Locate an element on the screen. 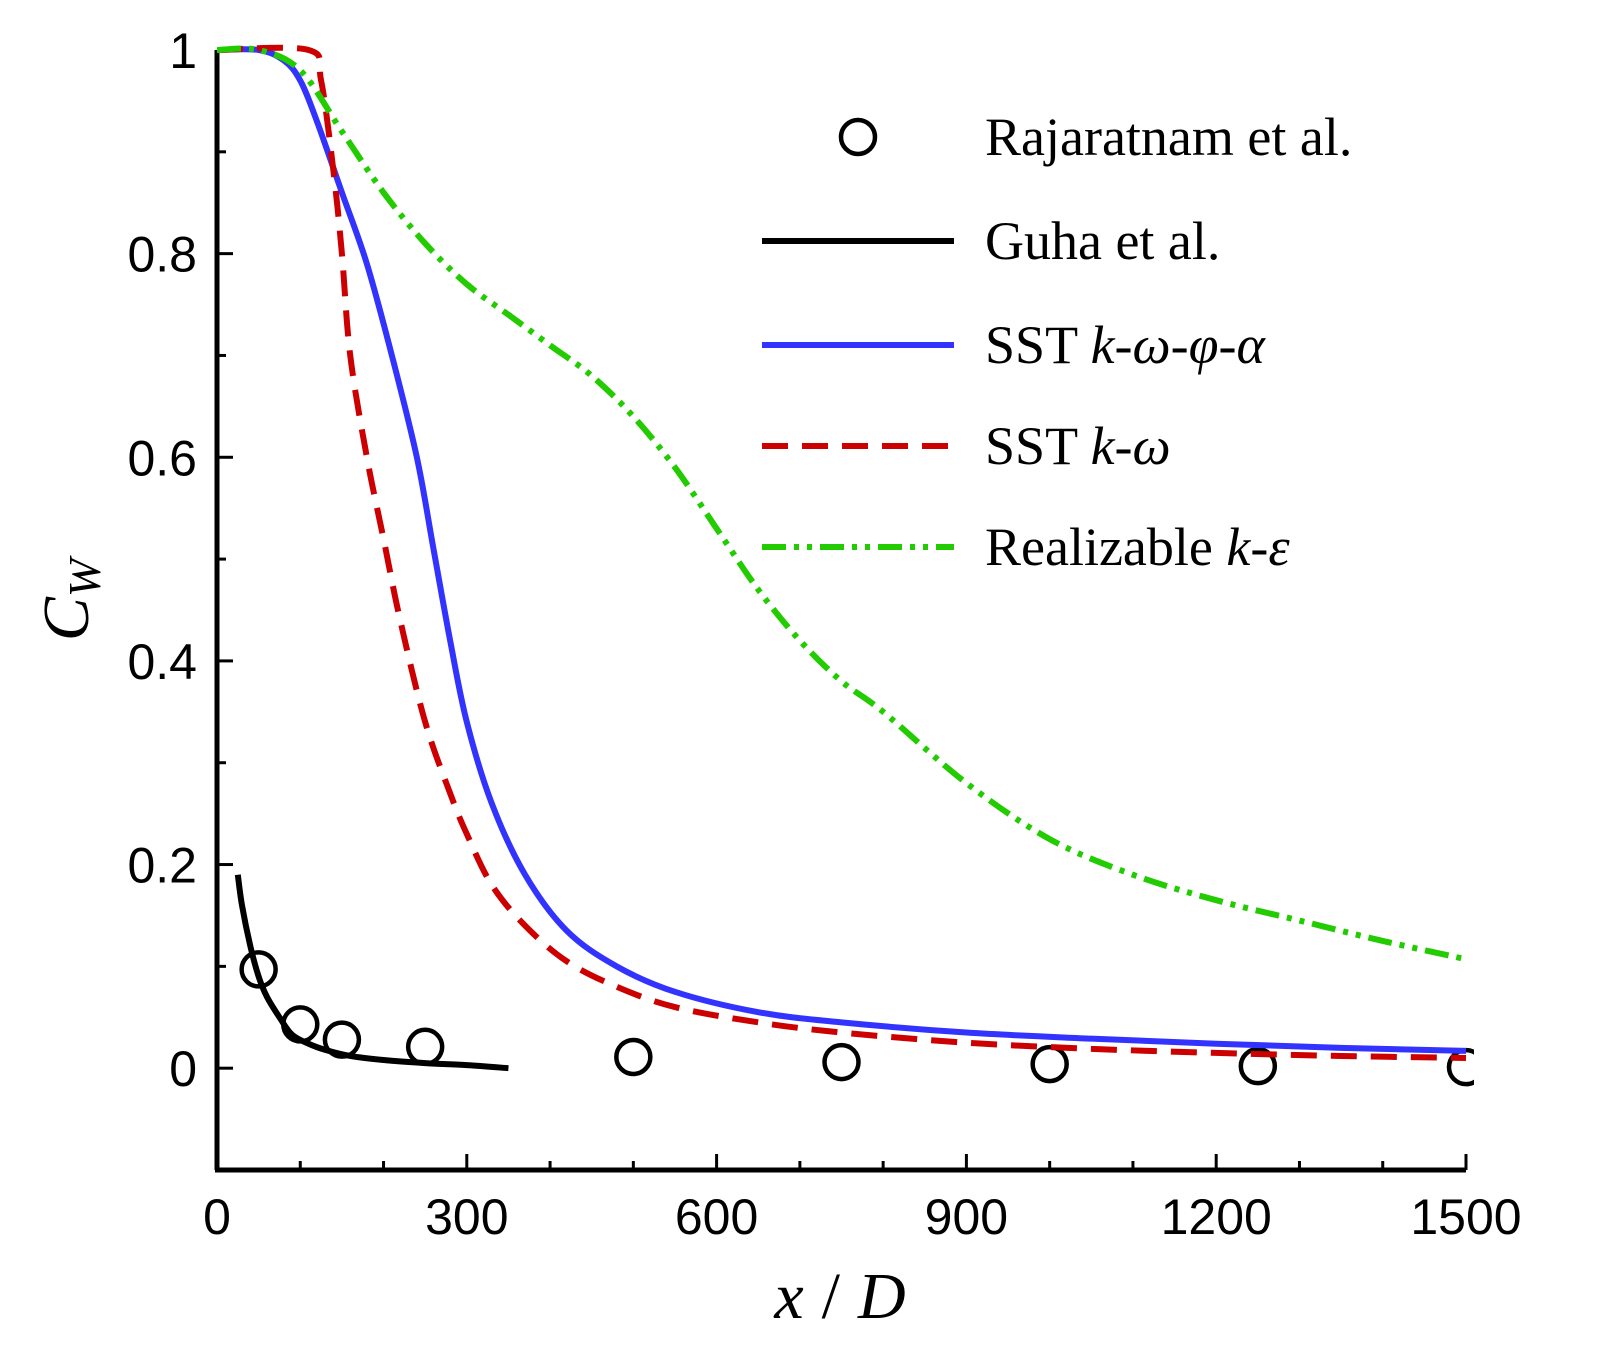 The image size is (1598, 1367). legend-item: SST k-ω-φ-α is located at coordinates (1014, 345).